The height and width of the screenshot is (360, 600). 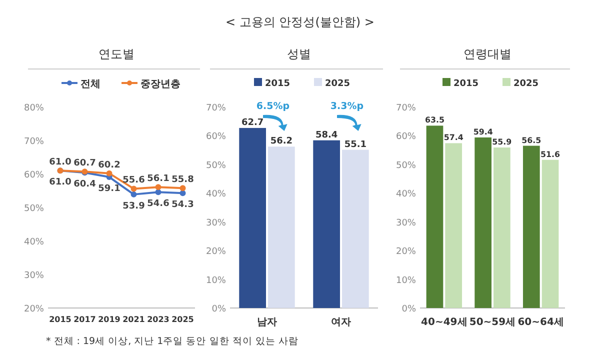 What do you see at coordinates (444, 322) in the screenshot?
I see `x-tick-label: 40~49세` at bounding box center [444, 322].